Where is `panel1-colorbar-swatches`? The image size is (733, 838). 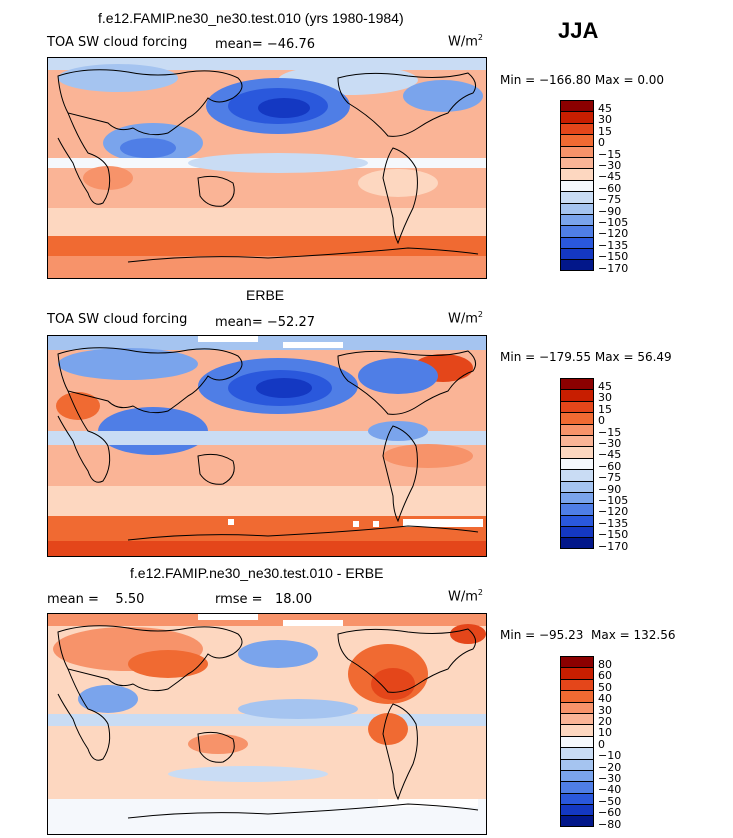
panel1-colorbar-swatches is located at coordinates (577, 185).